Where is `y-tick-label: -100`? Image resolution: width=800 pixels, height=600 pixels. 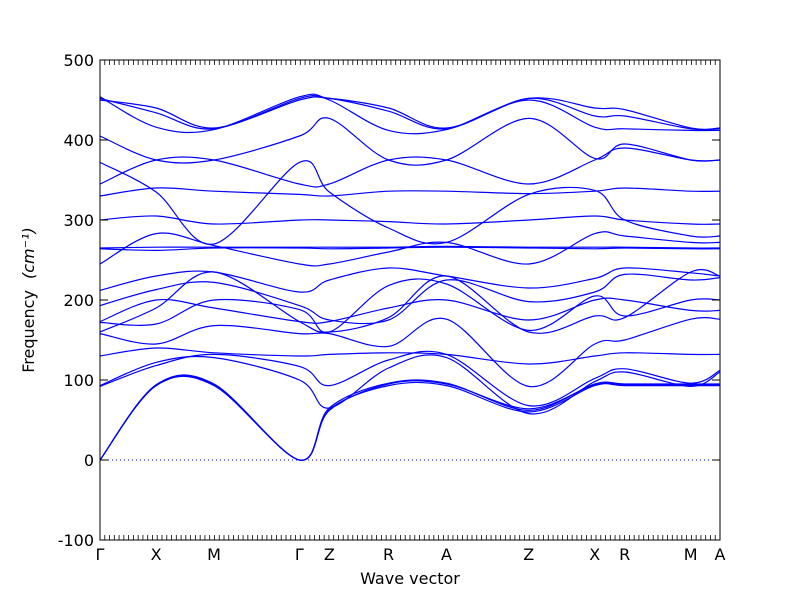 y-tick-label: -100 is located at coordinates (76, 540).